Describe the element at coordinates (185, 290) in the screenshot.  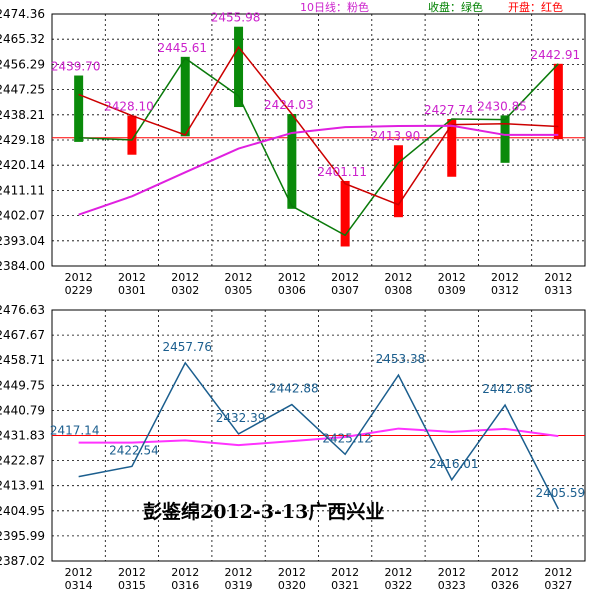
I see `top-xtick-date: 0302` at that location.